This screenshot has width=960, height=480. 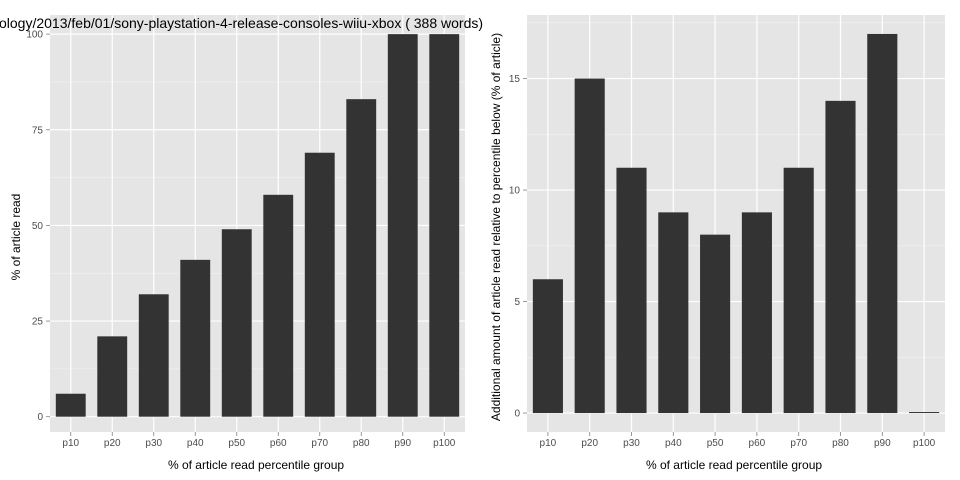 What do you see at coordinates (798, 290) in the screenshot?
I see `right-bar-p70` at bounding box center [798, 290].